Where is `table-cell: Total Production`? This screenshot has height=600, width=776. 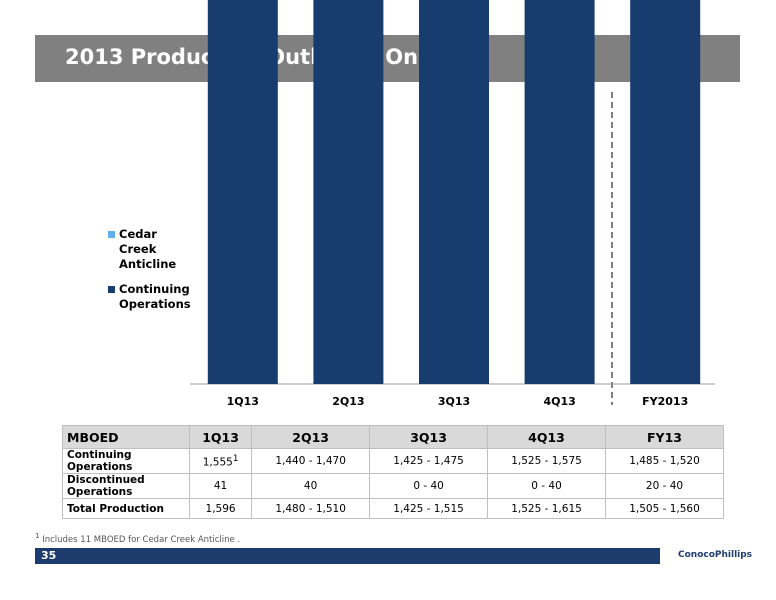
table-cell: Total Production is located at coordinates (126, 508).